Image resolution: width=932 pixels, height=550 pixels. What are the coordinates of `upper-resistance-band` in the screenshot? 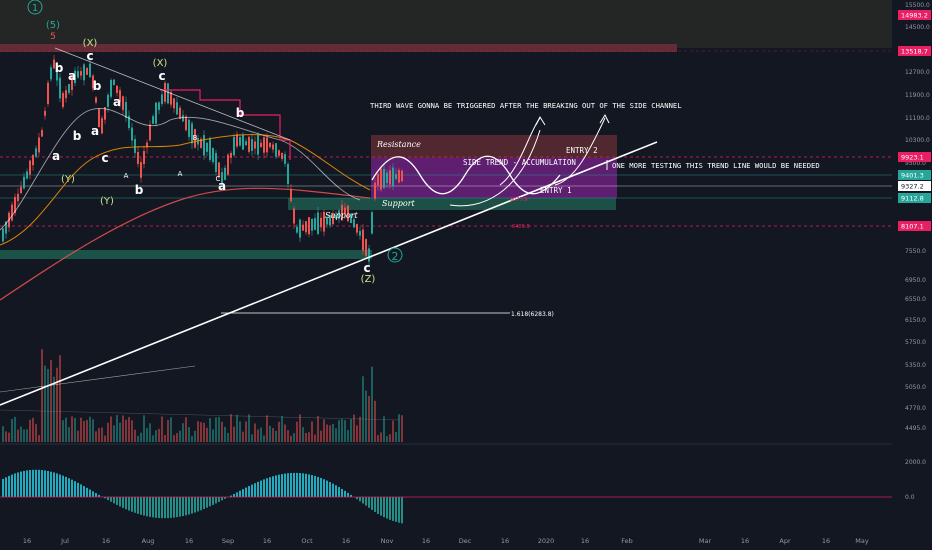 It's located at (338, 48).